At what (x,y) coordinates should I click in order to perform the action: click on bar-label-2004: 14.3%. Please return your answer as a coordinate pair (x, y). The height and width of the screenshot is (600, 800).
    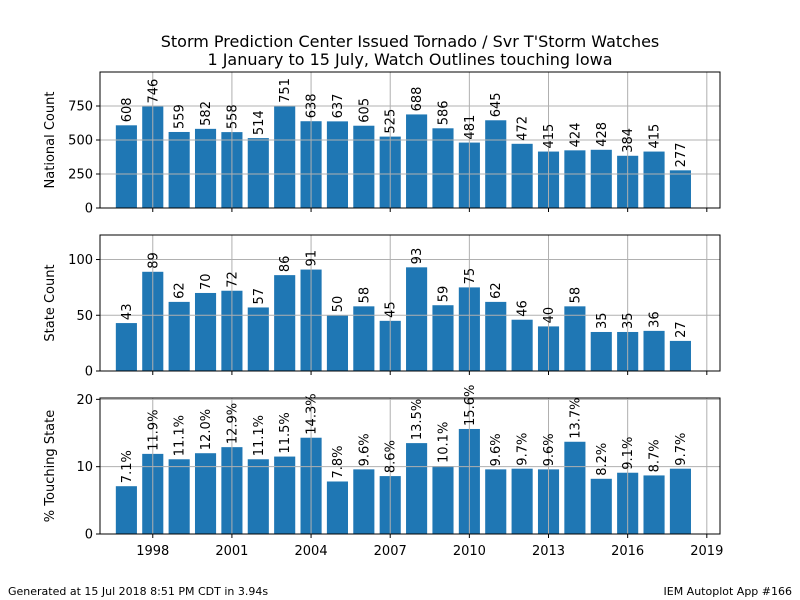
    Looking at the image, I should click on (312, 413).